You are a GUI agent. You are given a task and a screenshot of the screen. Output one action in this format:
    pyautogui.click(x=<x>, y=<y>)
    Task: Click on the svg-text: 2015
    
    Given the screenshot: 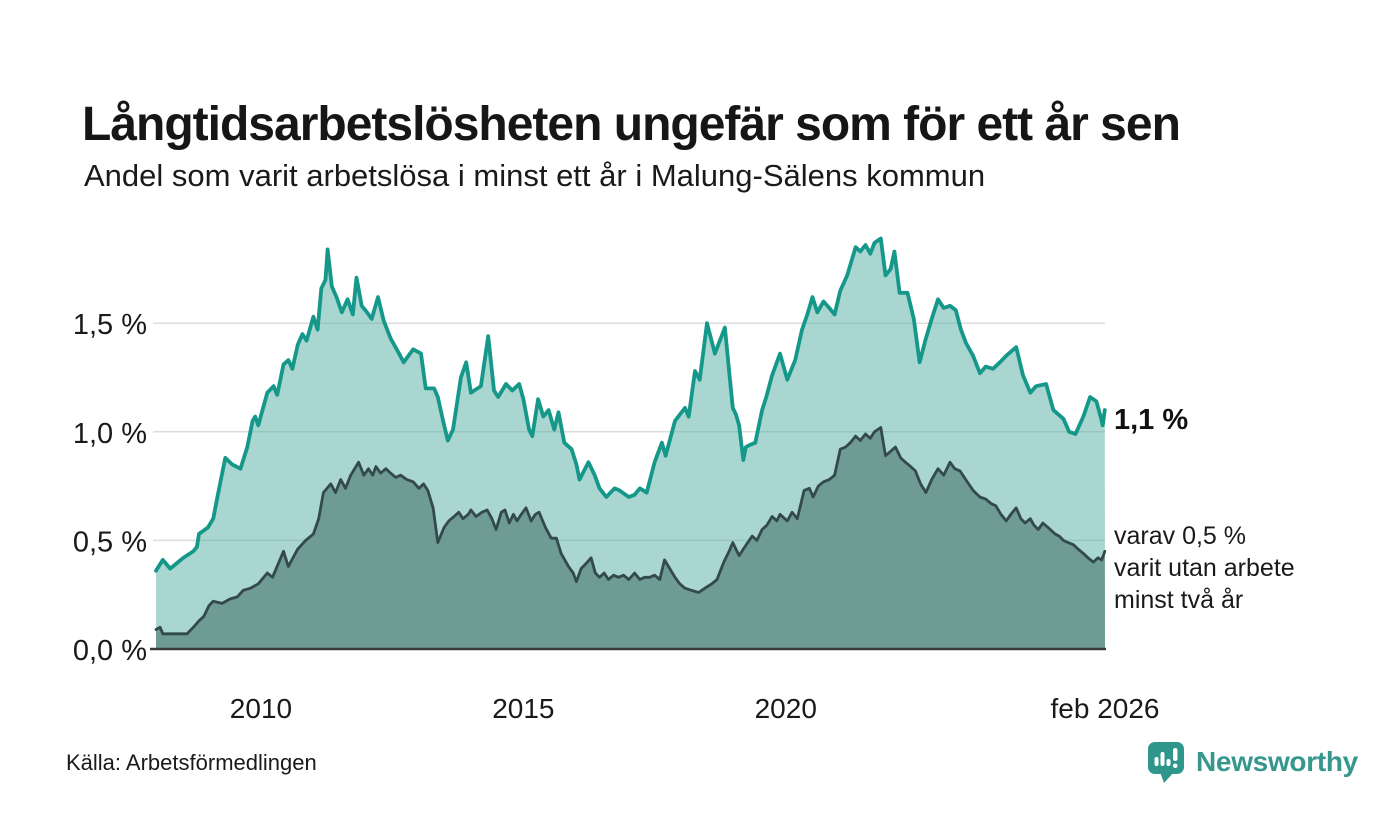 What is the action you would take?
    pyautogui.click(x=523, y=708)
    